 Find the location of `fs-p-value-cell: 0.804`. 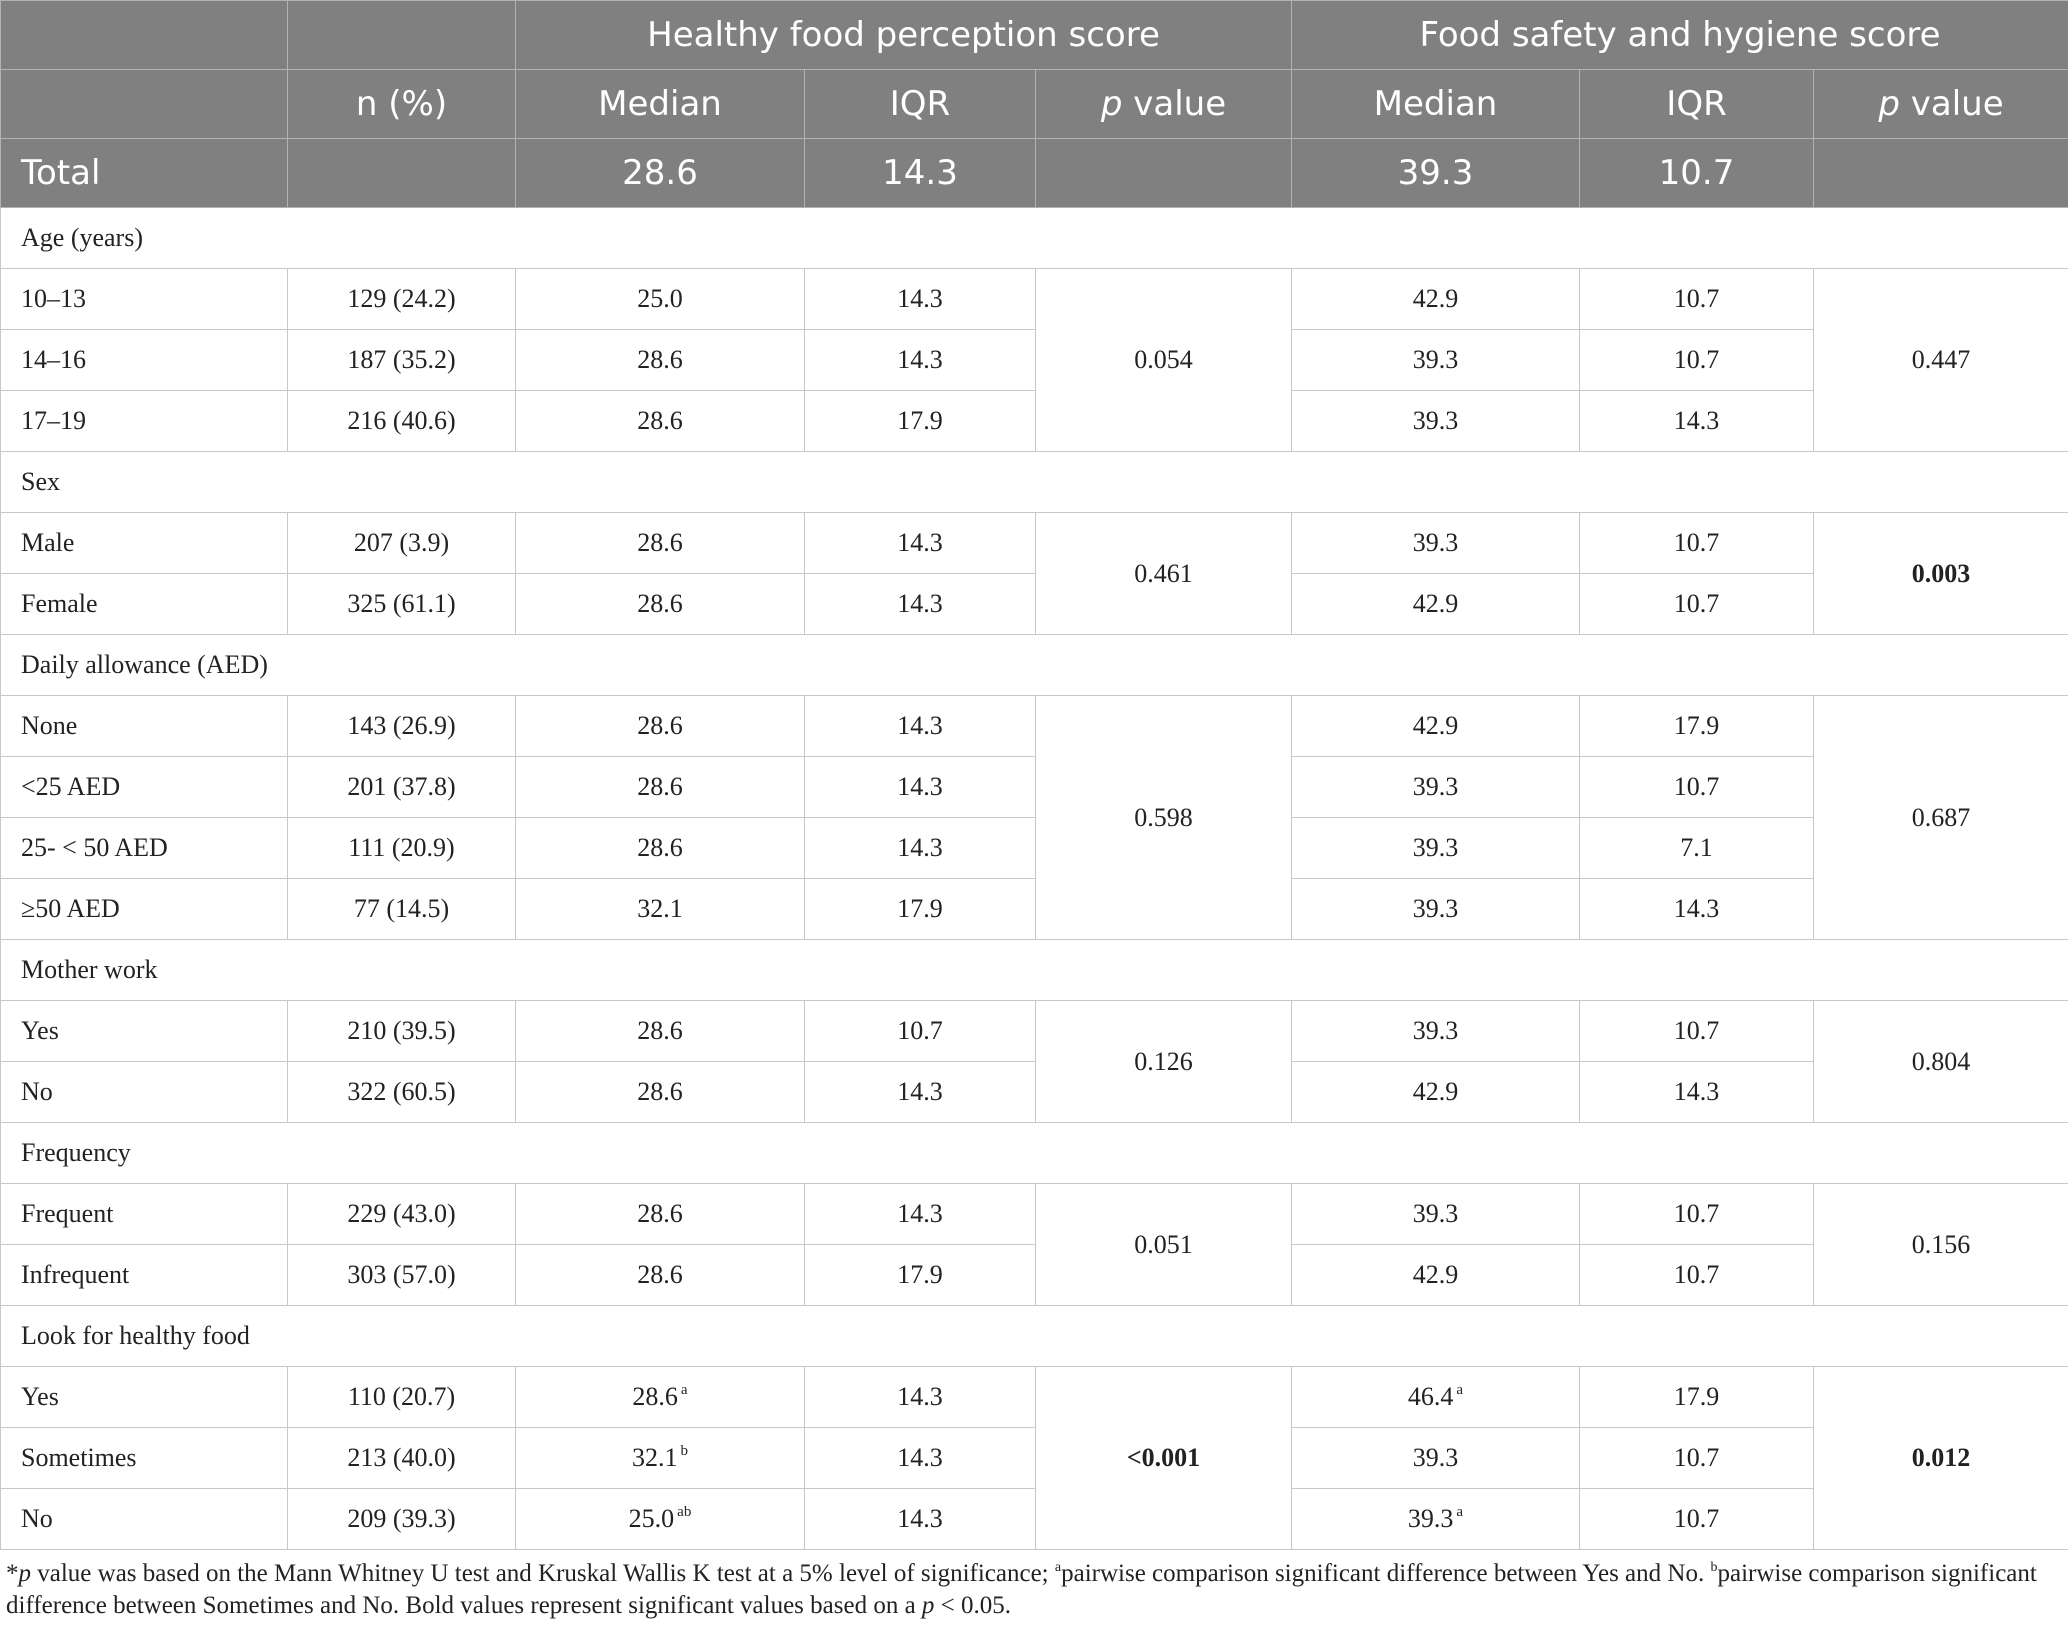

fs-p-value-cell: 0.804 is located at coordinates (1940, 1061).